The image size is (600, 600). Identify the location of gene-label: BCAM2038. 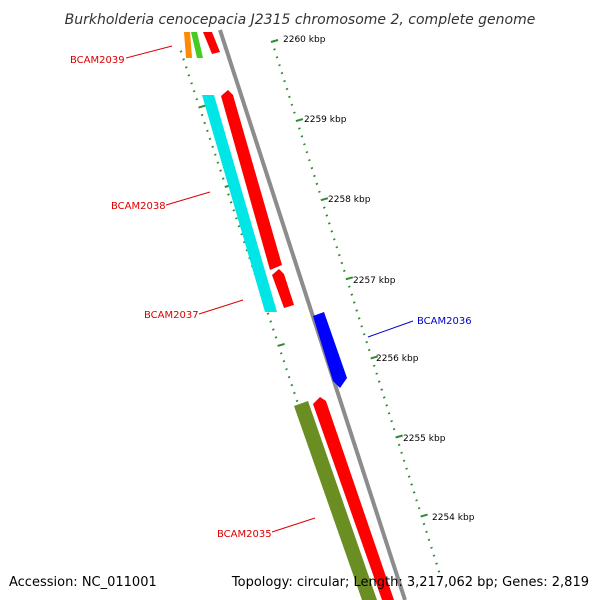
(138, 206).